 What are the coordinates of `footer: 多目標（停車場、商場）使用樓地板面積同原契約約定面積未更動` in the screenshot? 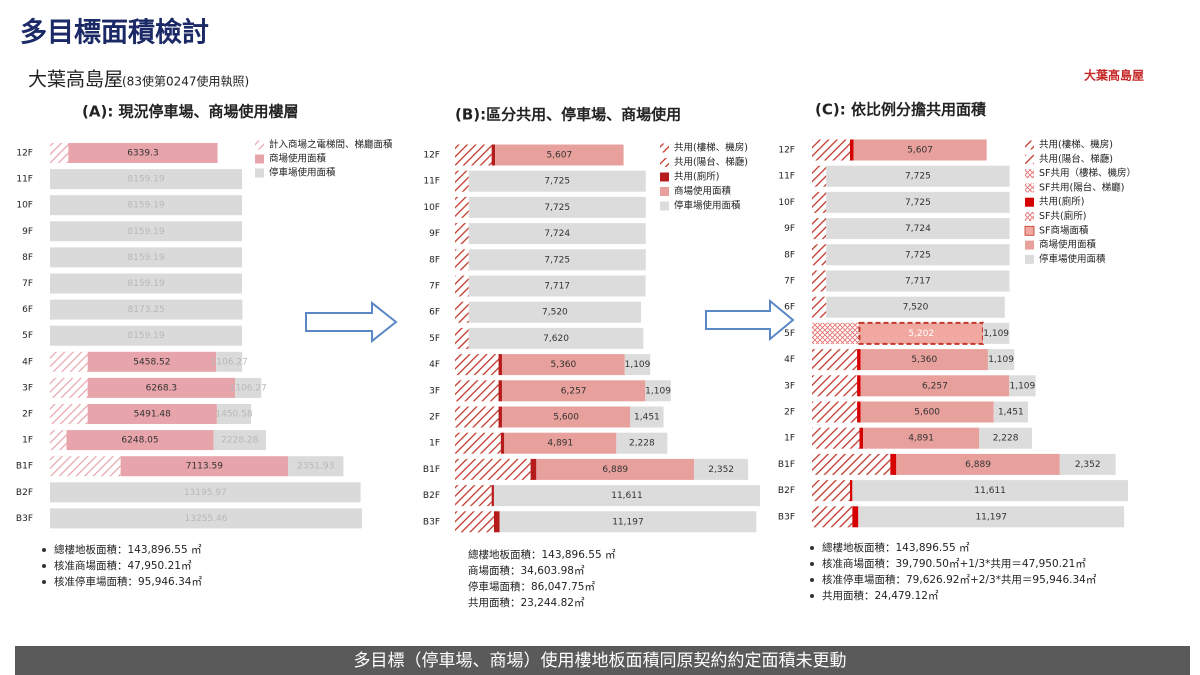 It's located at (600, 660).